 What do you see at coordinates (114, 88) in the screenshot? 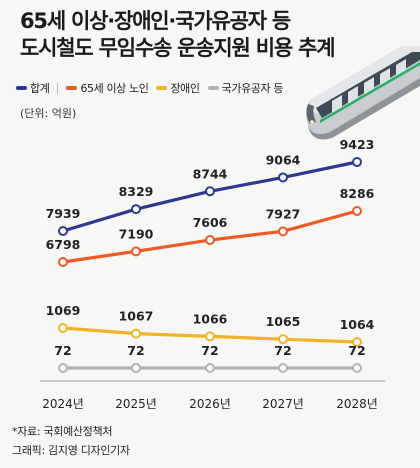
I see `legend-label-seniors: 65세 이상 노인` at bounding box center [114, 88].